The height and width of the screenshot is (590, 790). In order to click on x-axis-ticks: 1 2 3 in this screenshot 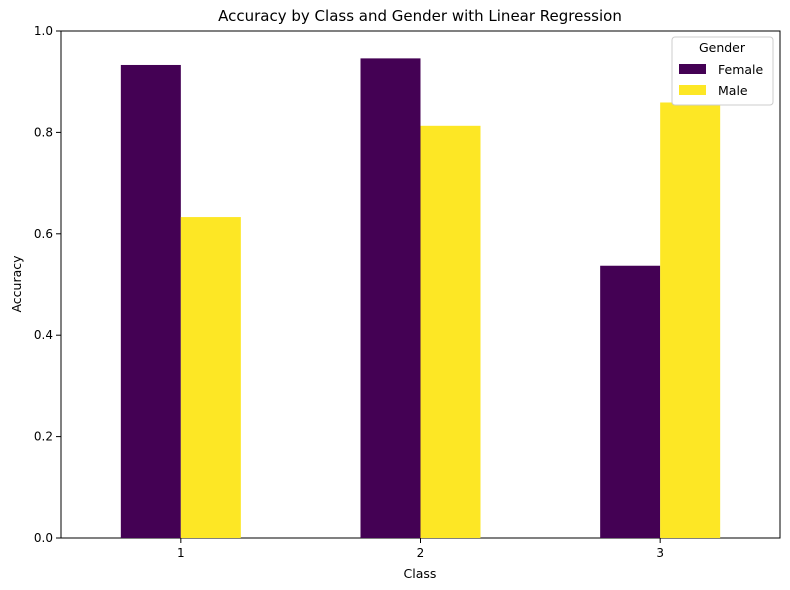, I will do `click(420, 549)`.